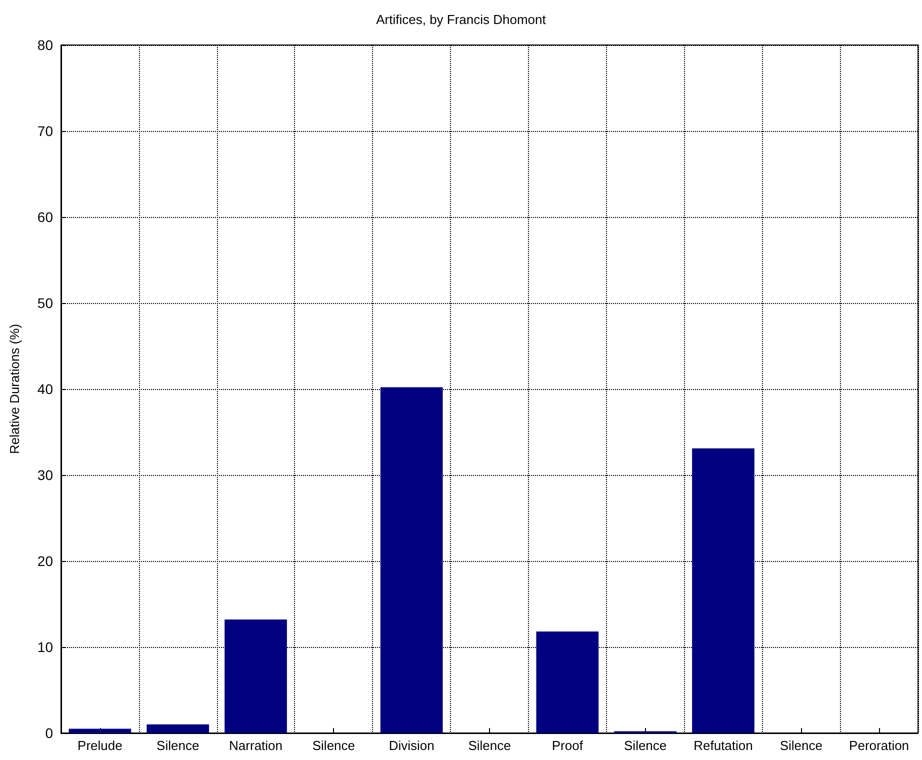  What do you see at coordinates (45, 217) in the screenshot?
I see `y-tick-label: 60` at bounding box center [45, 217].